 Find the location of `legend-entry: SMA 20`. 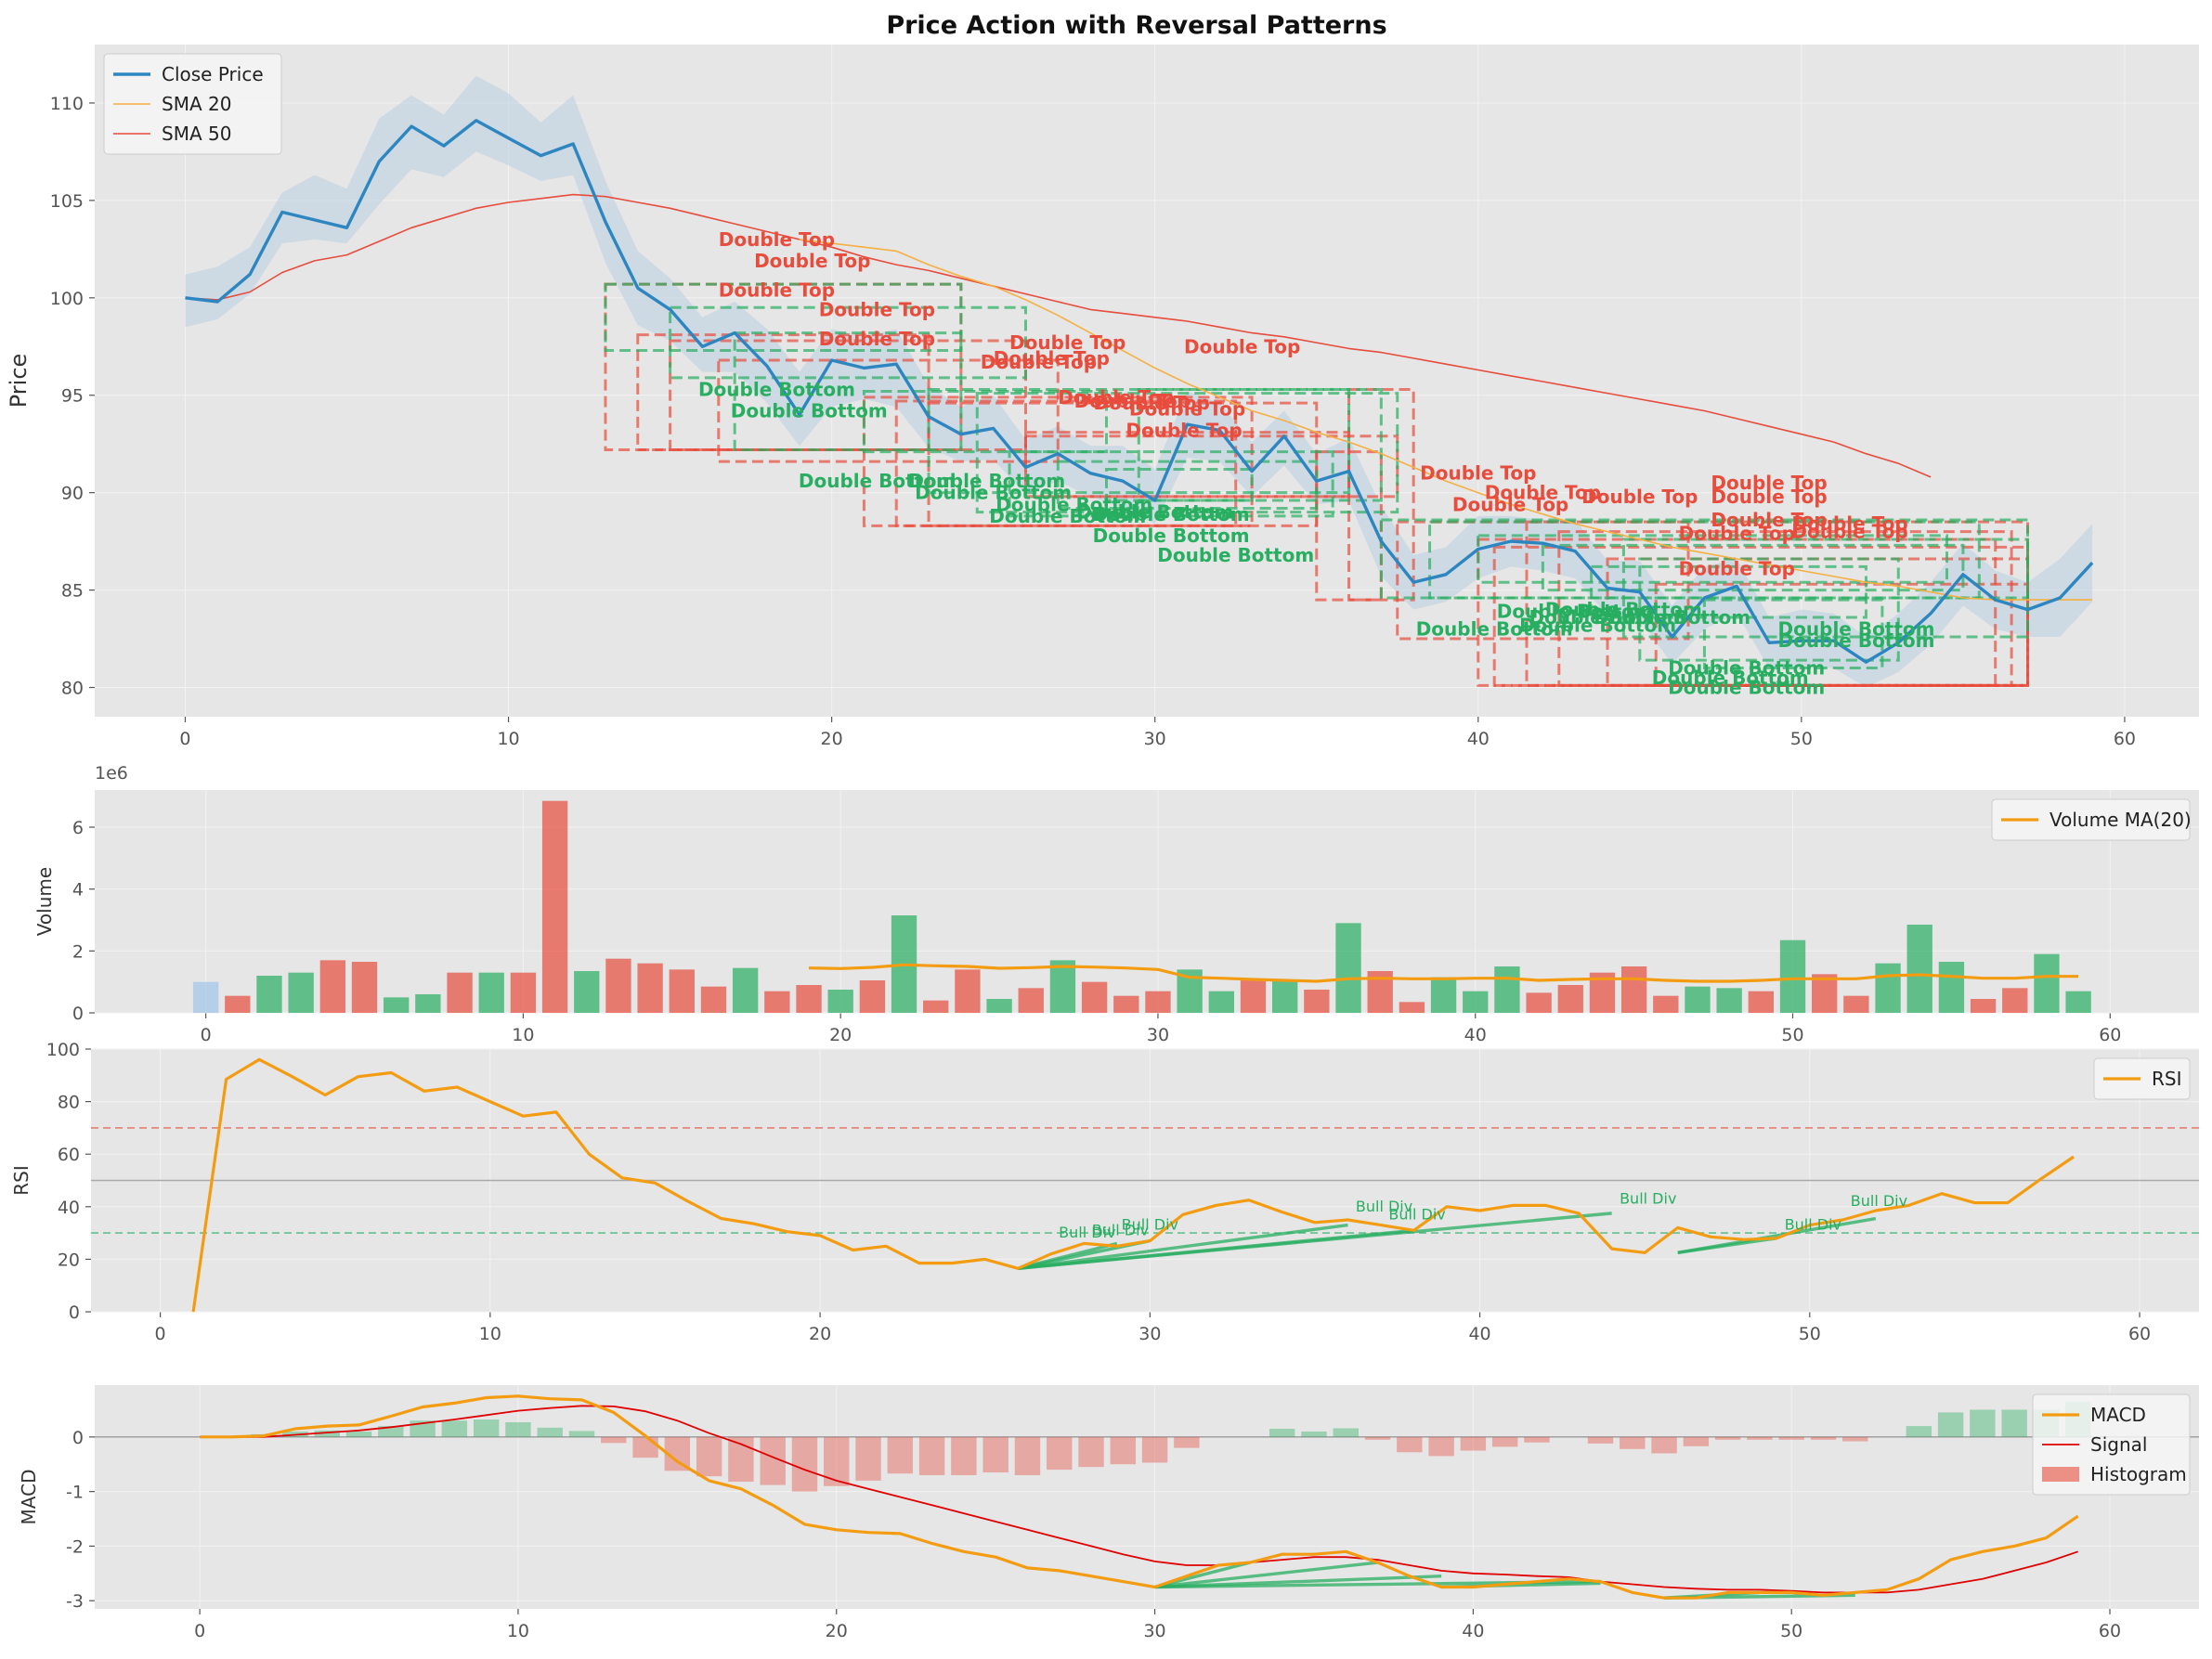

legend-entry: SMA 20 is located at coordinates (196, 104).